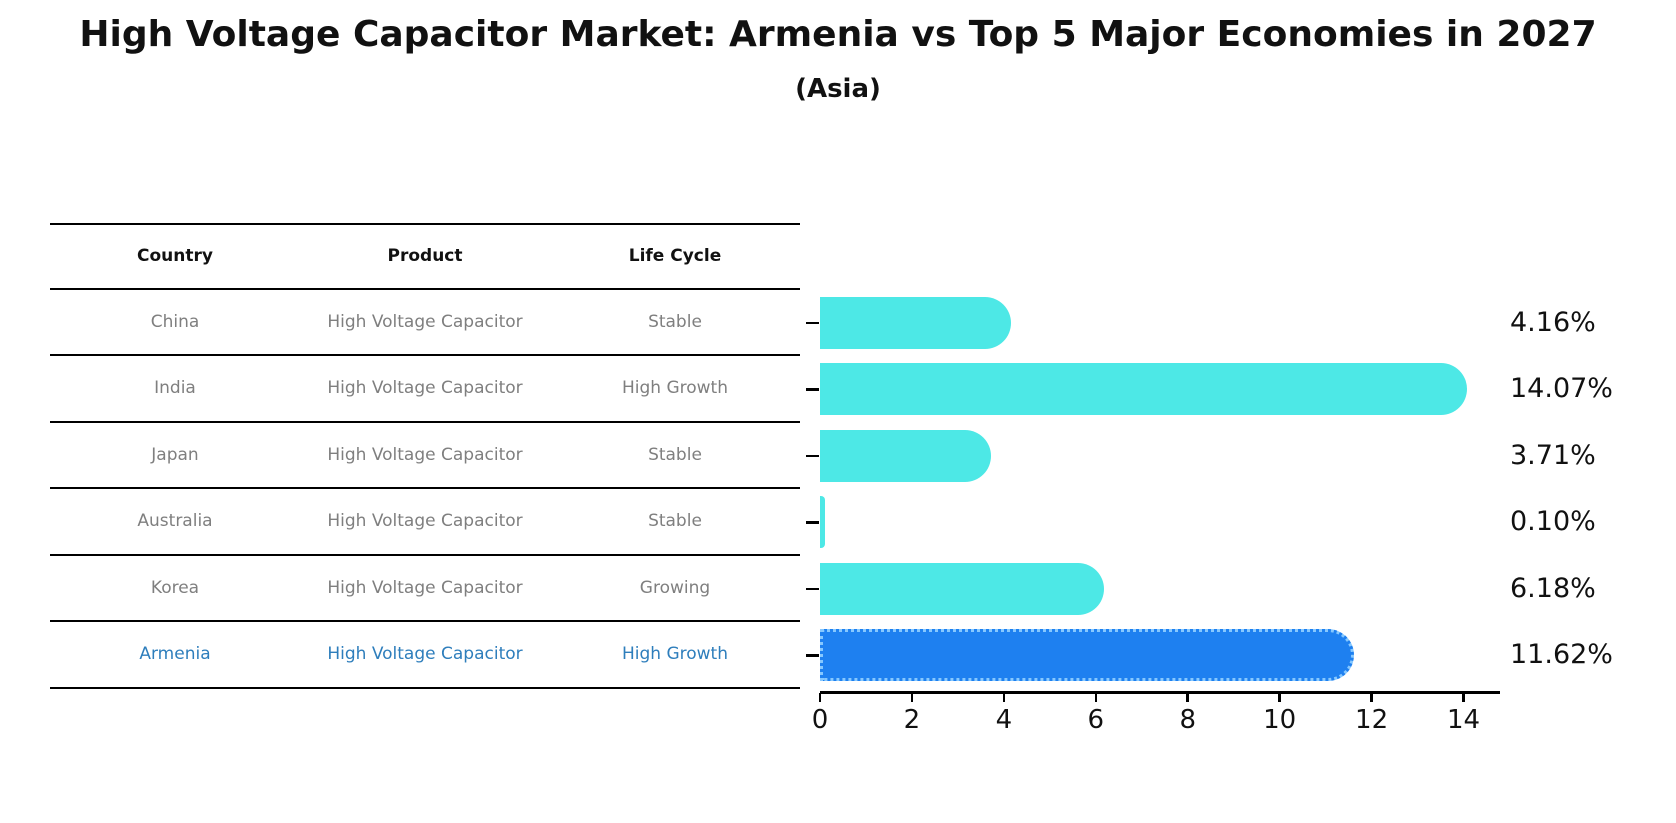 The width and height of the screenshot is (1676, 823). What do you see at coordinates (175, 454) in the screenshot?
I see `cell-country: Japan` at bounding box center [175, 454].